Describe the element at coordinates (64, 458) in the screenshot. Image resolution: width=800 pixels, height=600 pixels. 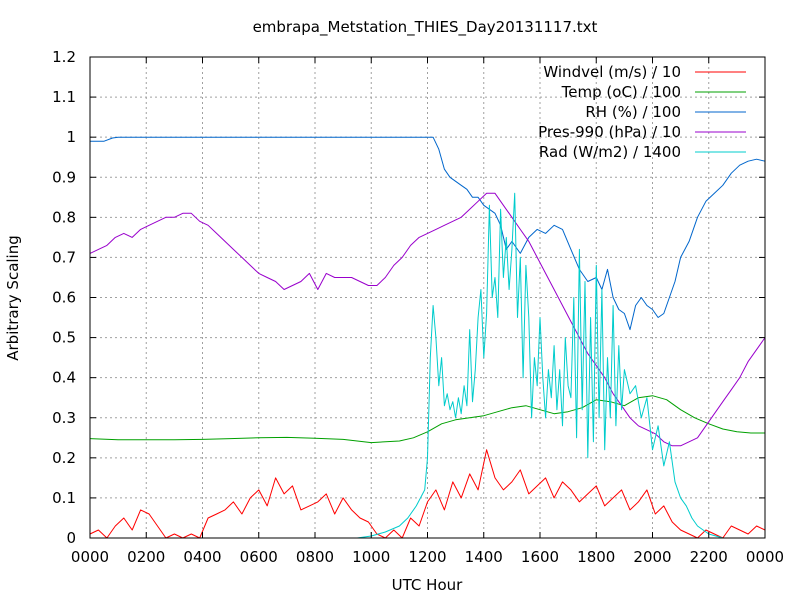
I see `y-tick-label: 0.2` at that location.